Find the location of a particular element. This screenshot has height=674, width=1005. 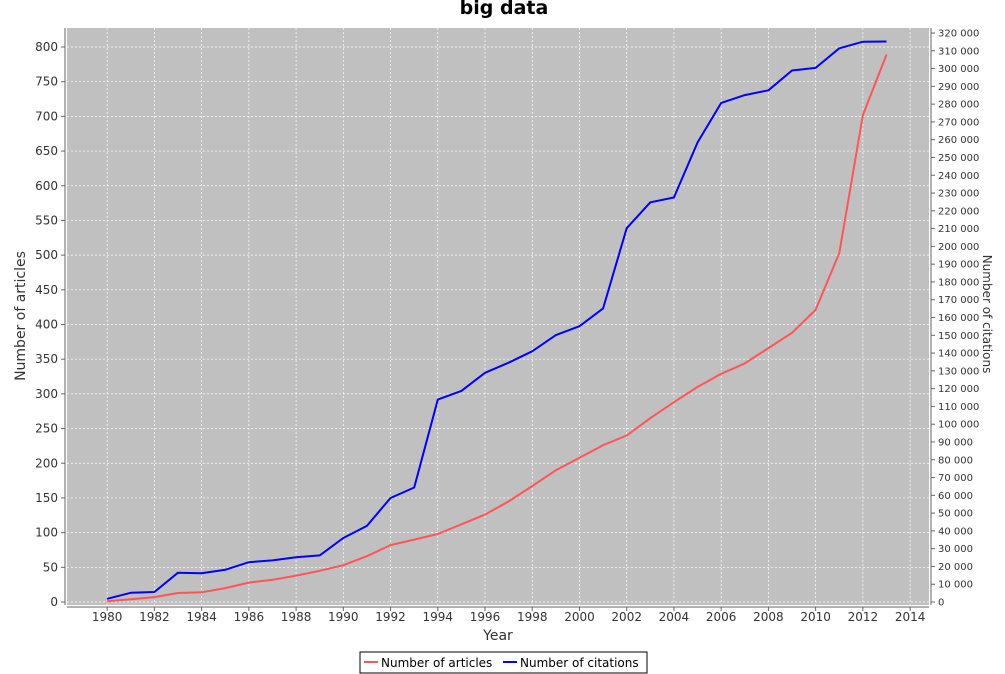

x-tick-label: 1982 is located at coordinates (154, 617).